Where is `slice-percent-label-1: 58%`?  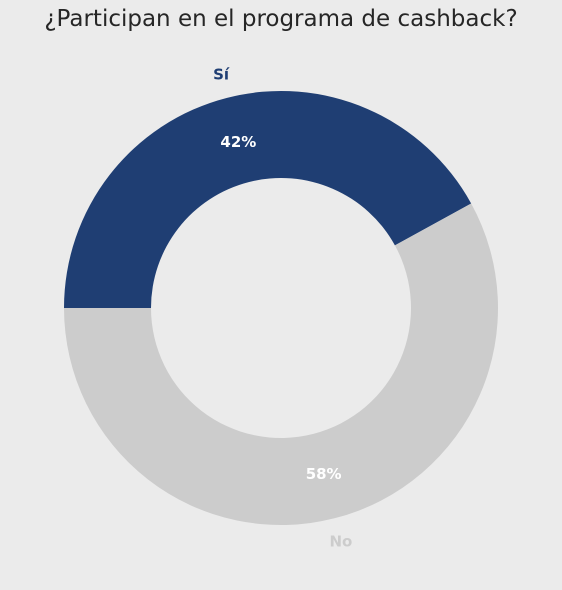 slice-percent-label-1: 58% is located at coordinates (324, 474).